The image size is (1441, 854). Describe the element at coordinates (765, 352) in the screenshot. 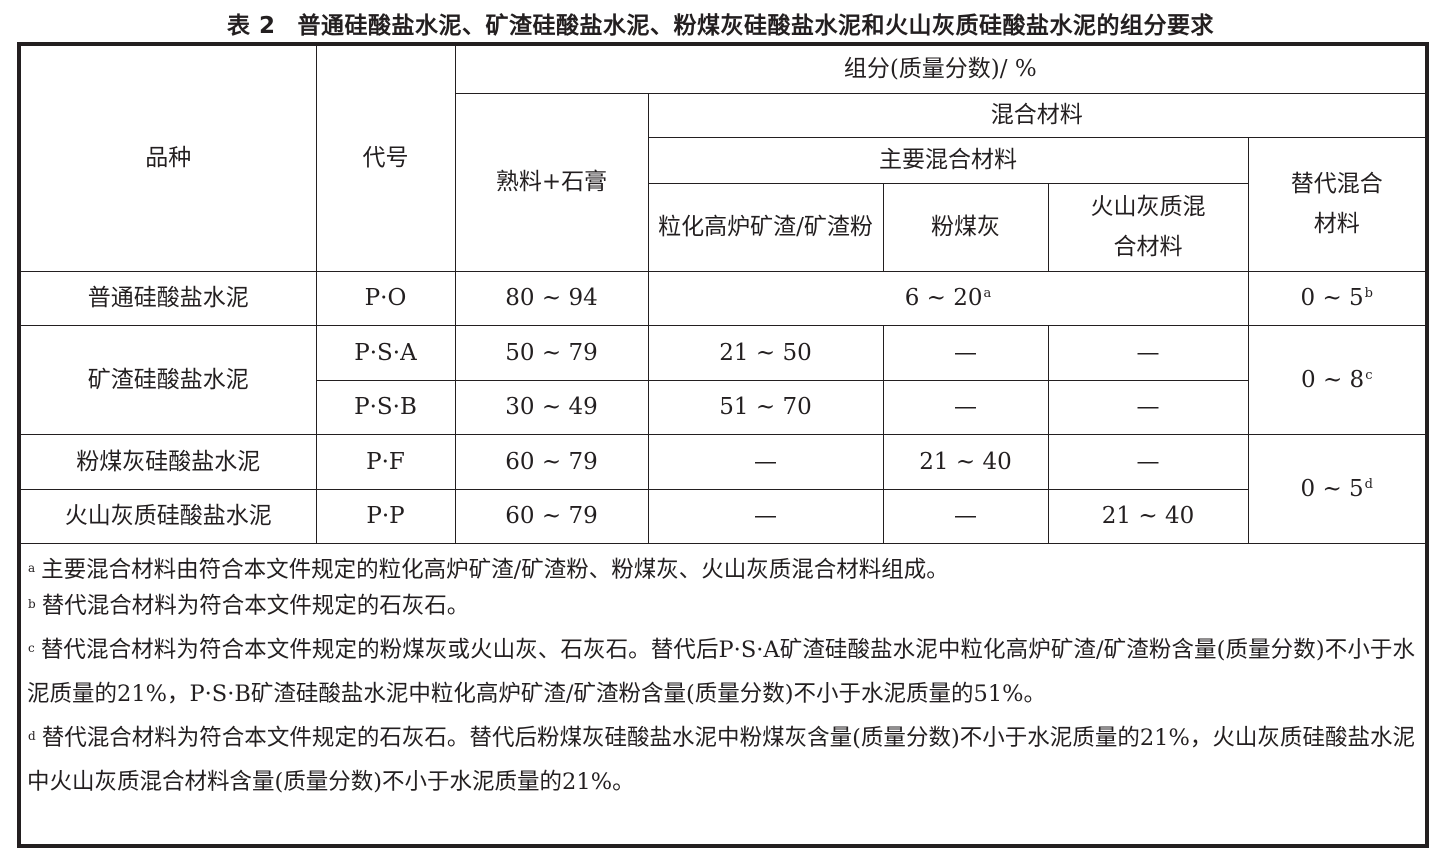

I see `slag-cell: 21 ~ 50` at that location.